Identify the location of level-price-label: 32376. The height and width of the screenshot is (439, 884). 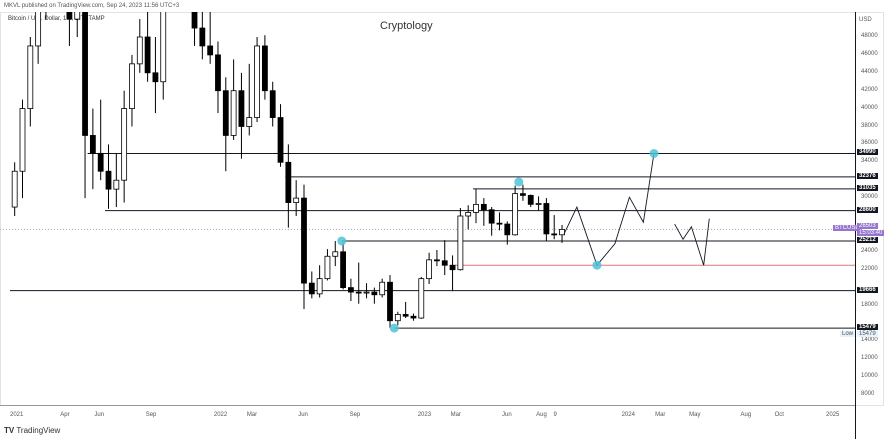
(867, 175).